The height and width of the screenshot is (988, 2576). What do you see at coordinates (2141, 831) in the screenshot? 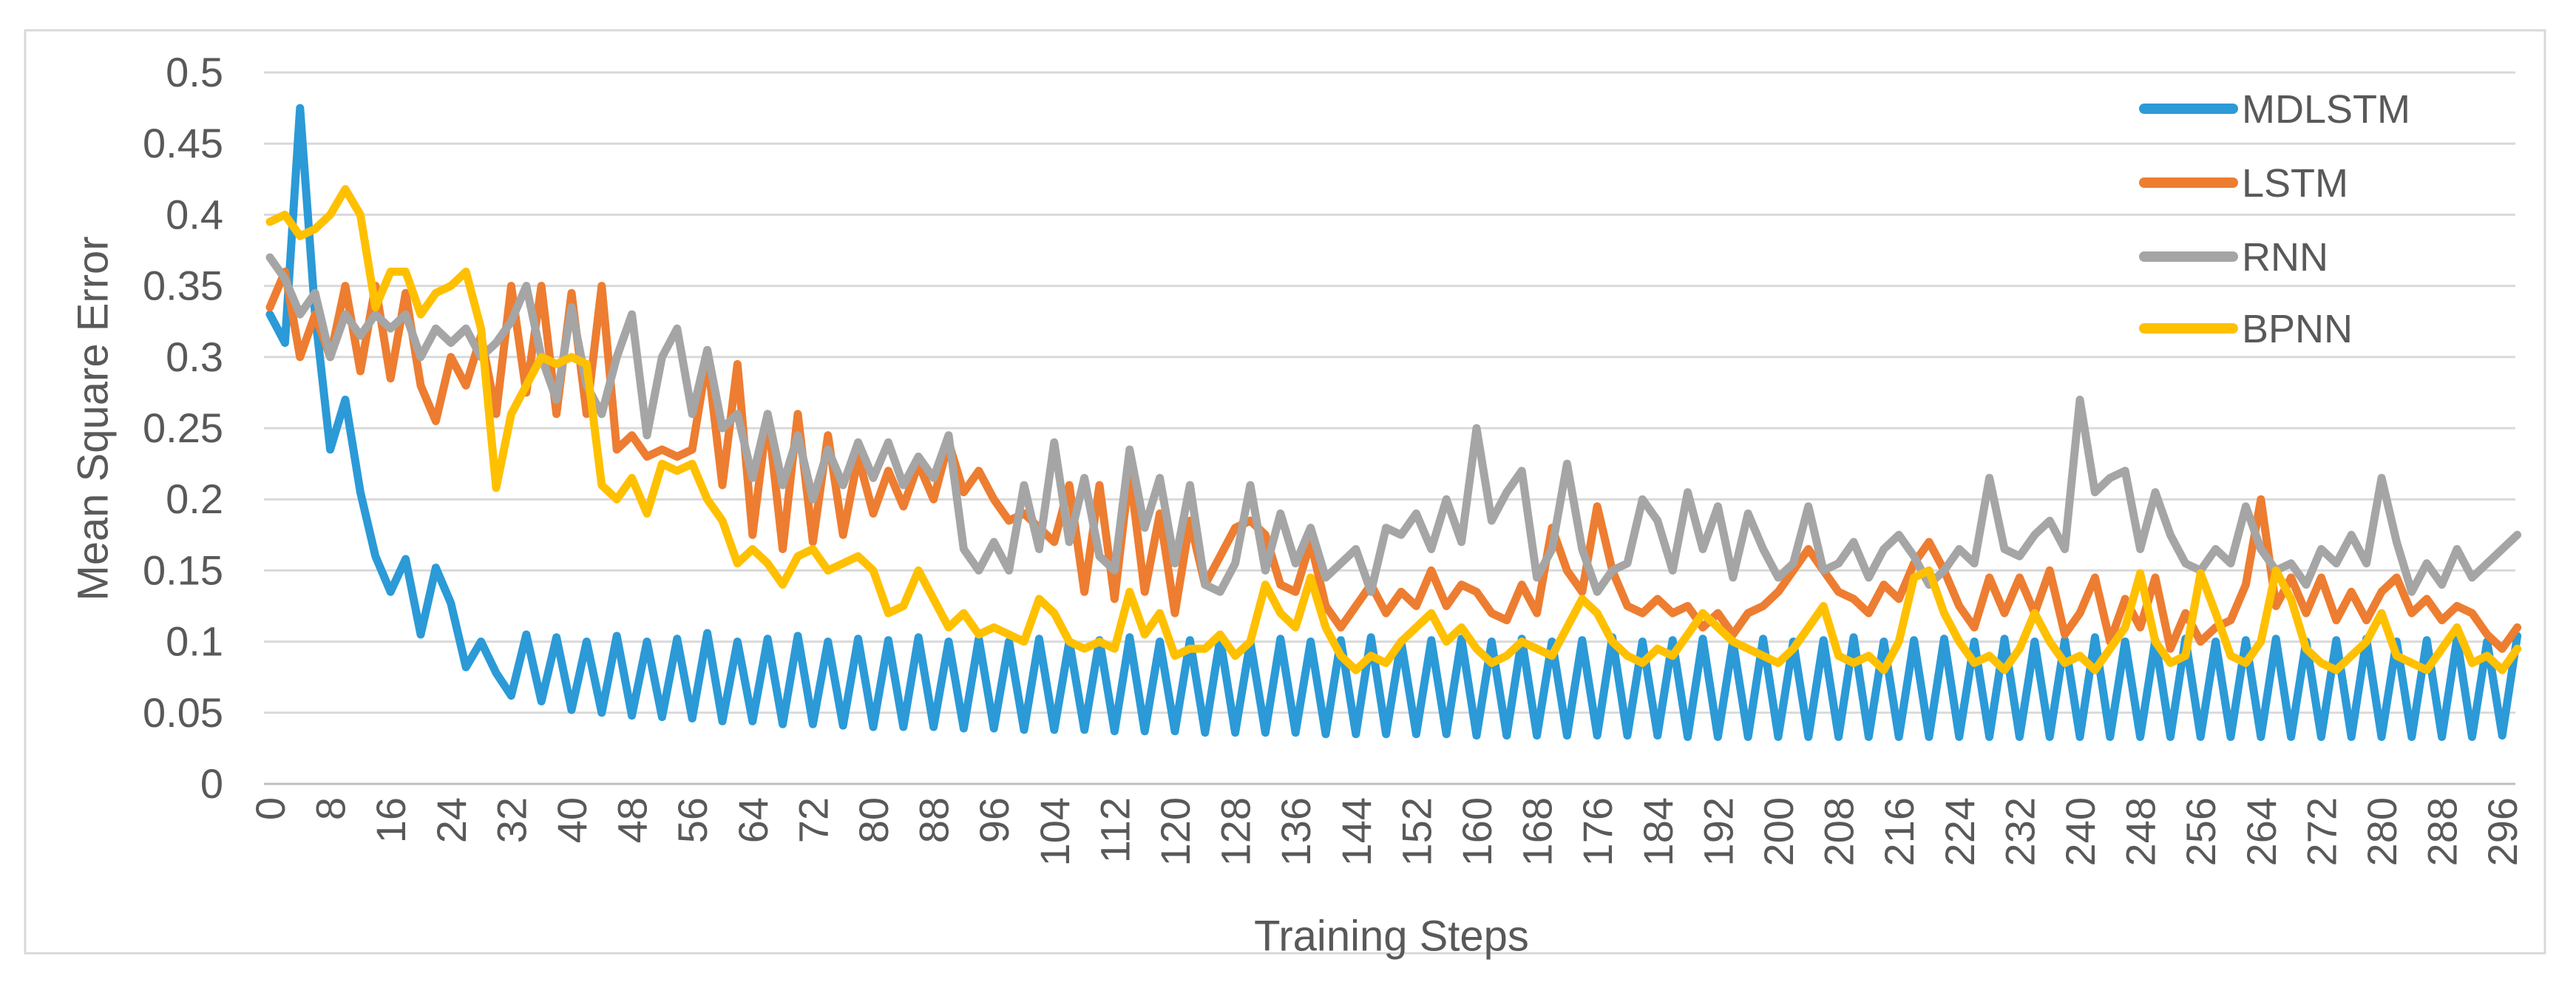
I see `x-tick-label: 248` at bounding box center [2141, 831].